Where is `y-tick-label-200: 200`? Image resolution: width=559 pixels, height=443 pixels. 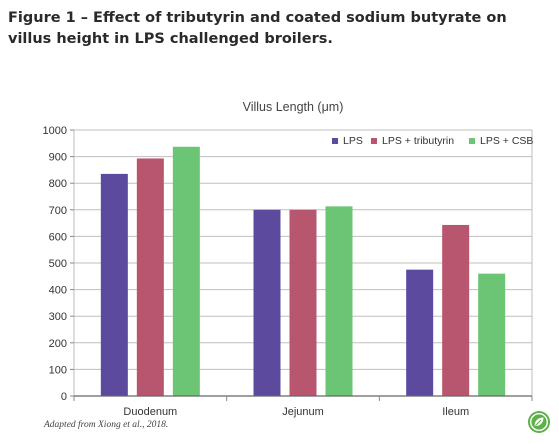
y-tick-label-200: 200 is located at coordinates (58, 344).